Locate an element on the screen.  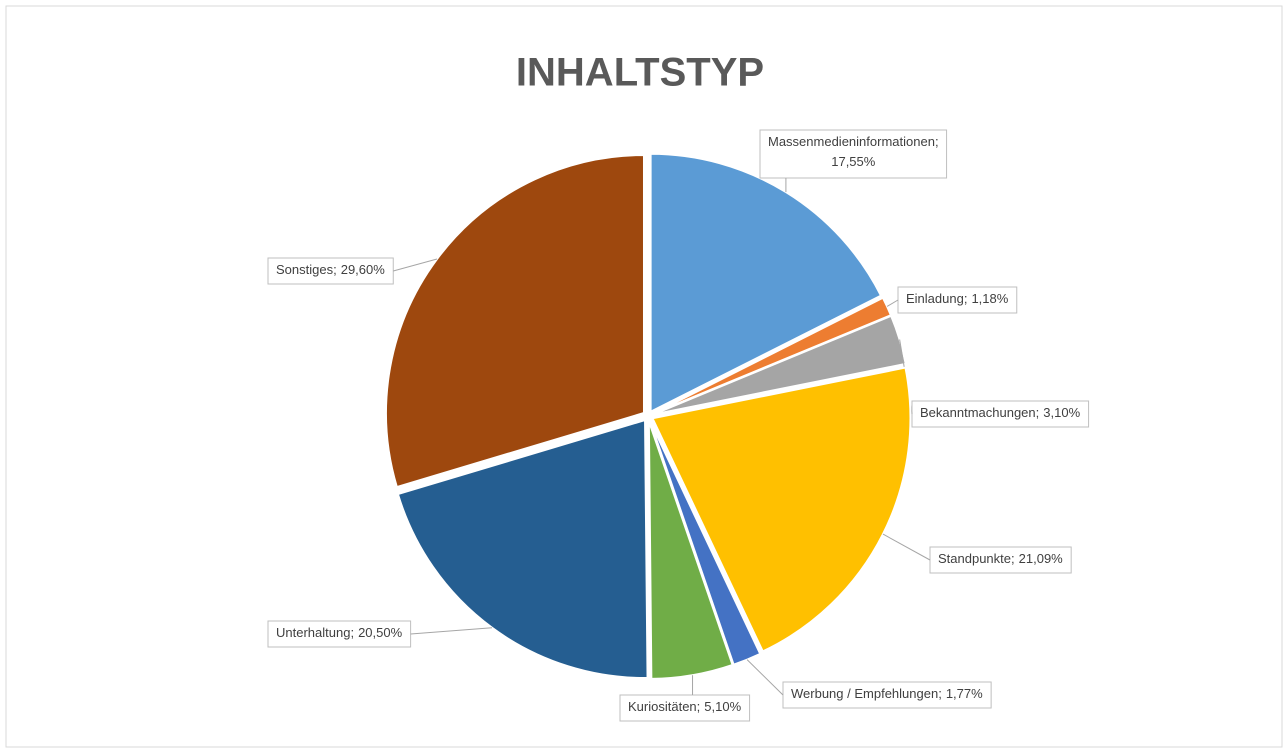
data-label-category: Einladung is located at coordinates (935, 298).